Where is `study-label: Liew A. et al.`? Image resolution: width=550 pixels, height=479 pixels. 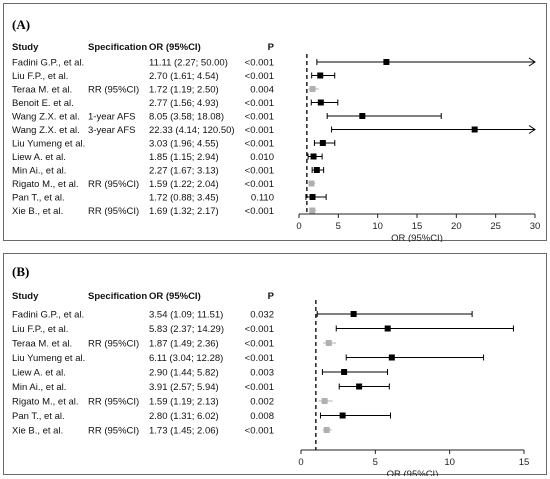
study-label: Liew A. et al. is located at coordinates (39, 373).